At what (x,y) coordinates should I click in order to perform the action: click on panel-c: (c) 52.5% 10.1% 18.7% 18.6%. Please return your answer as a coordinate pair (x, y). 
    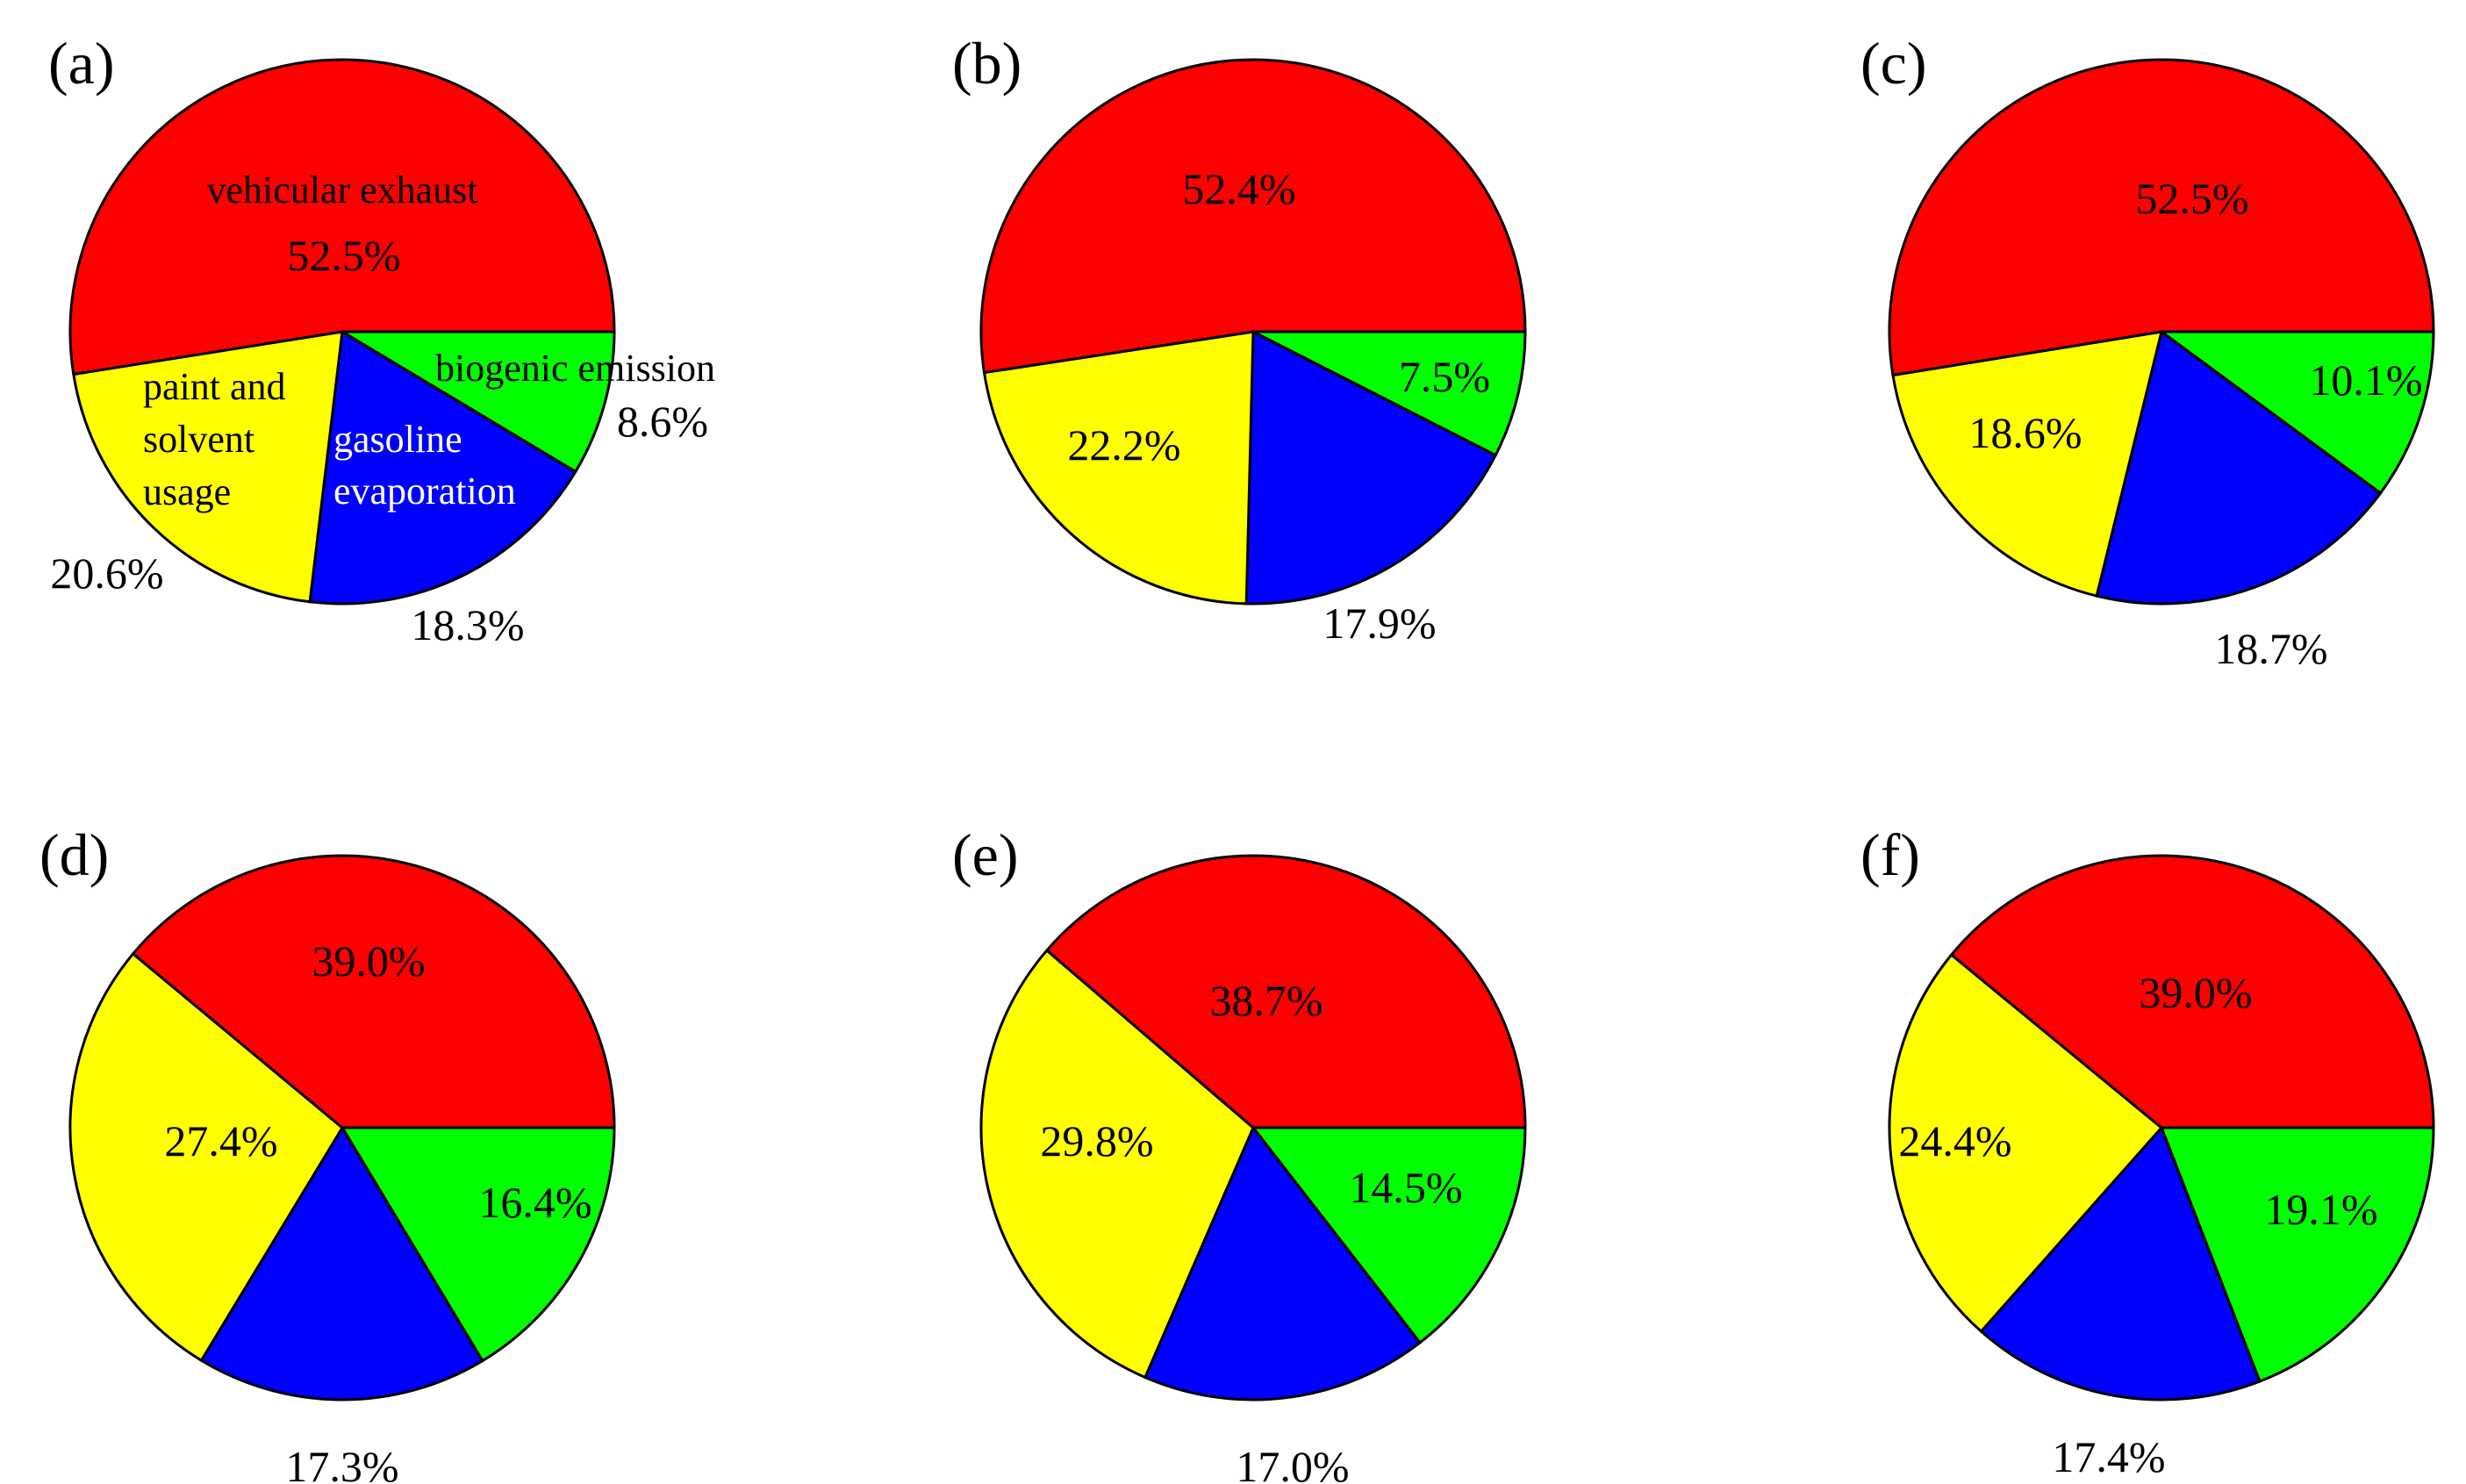
    Looking at the image, I should click on (2147, 351).